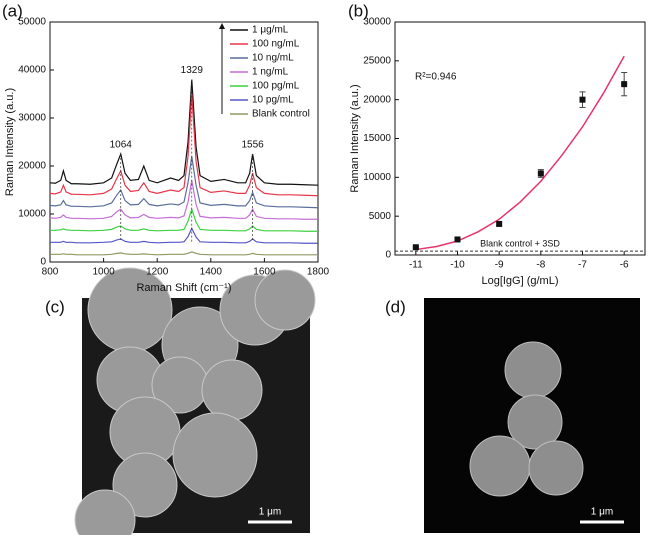 The image size is (661, 540). Describe the element at coordinates (103, 272) in the screenshot. I see `x-tick-label: 1000` at that location.